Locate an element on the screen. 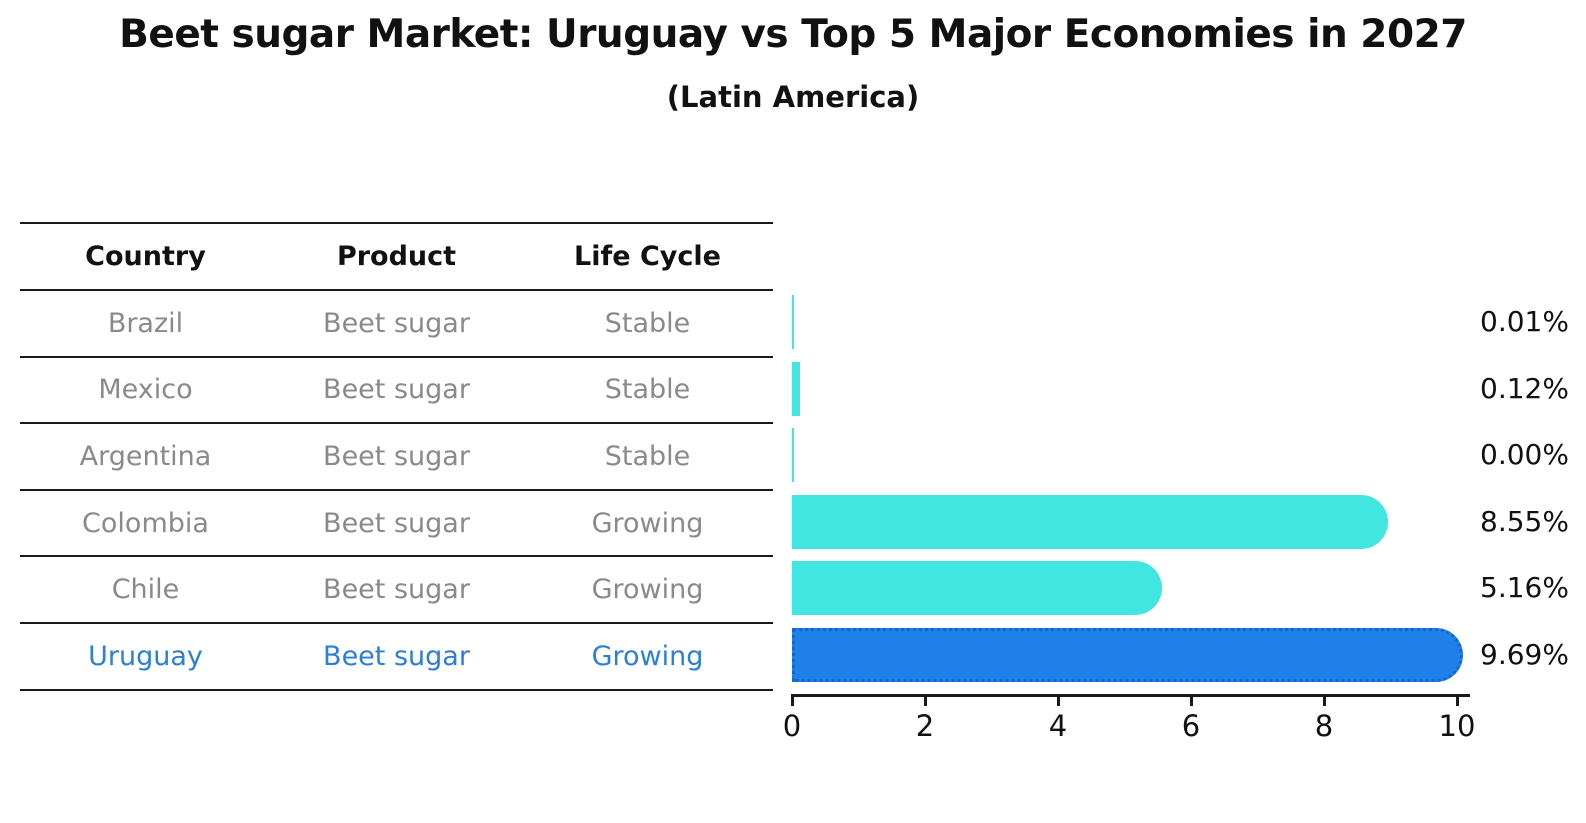  bar-row-colombia is located at coordinates (1142, 522).